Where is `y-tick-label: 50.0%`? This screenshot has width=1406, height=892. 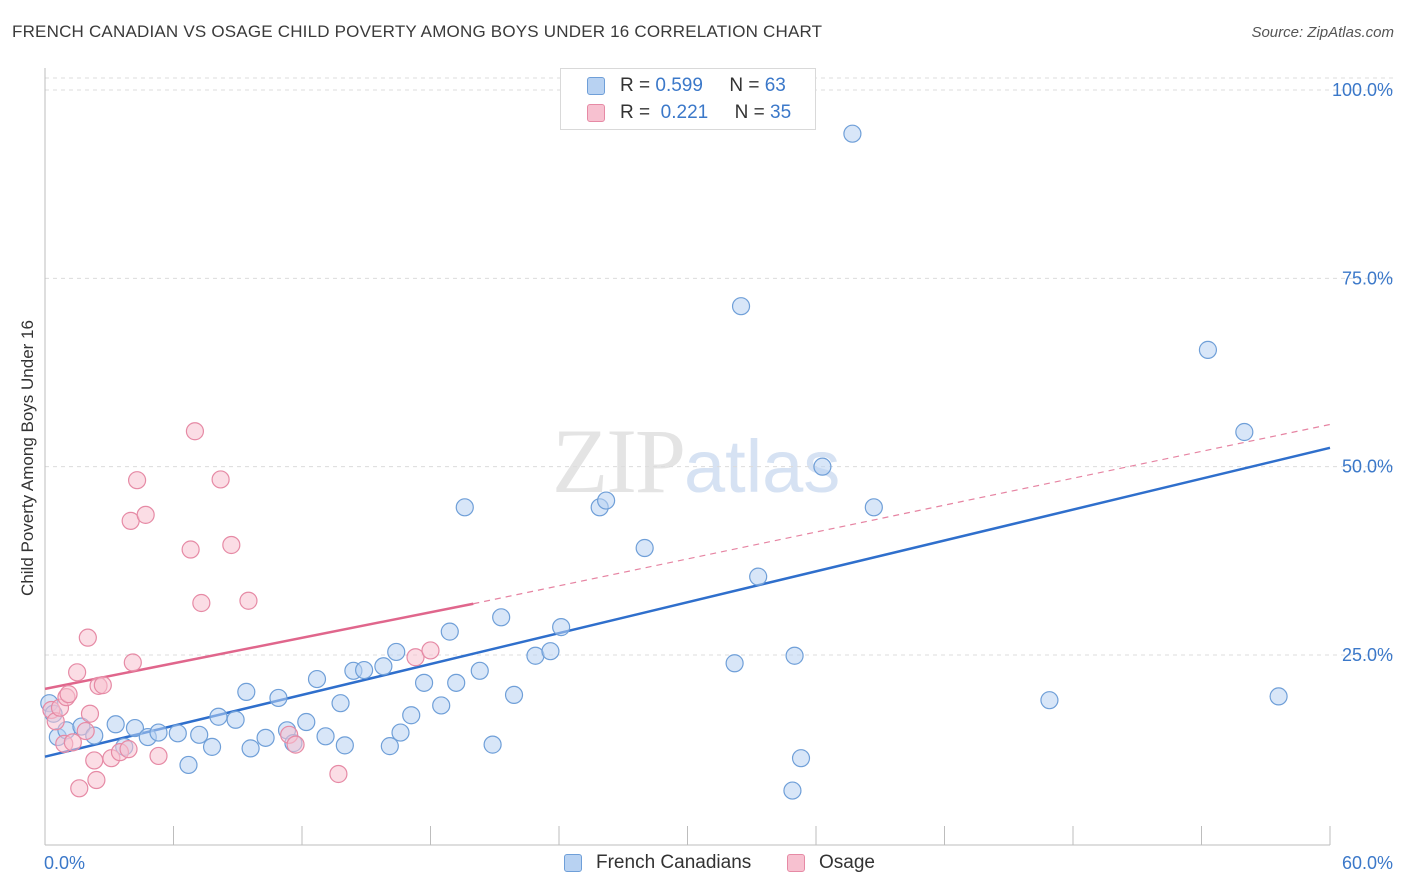 y-tick-label: 50.0% is located at coordinates (1367, 467).